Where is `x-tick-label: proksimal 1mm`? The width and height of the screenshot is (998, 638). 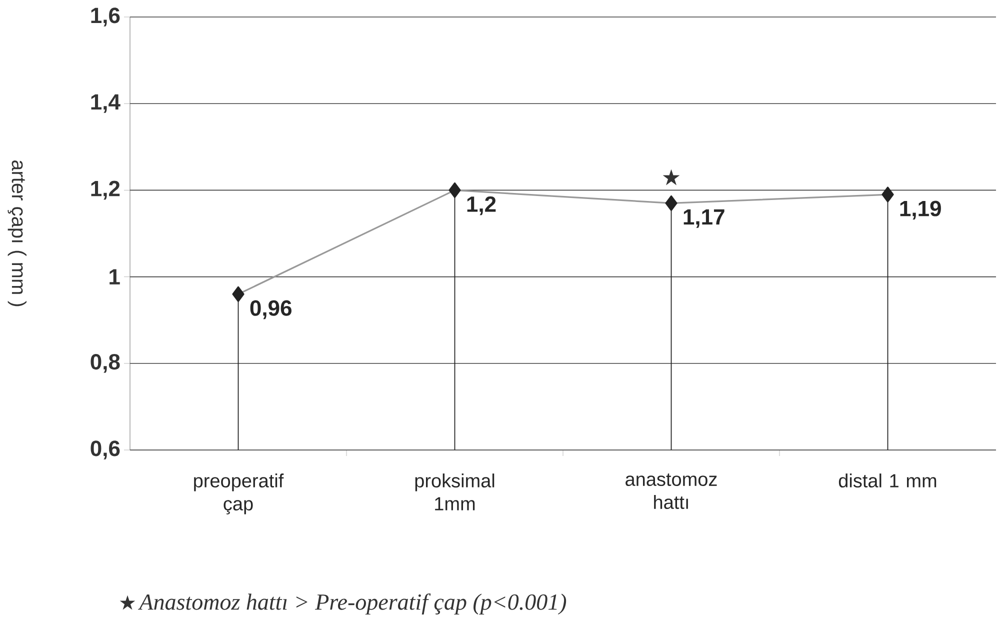
x-tick-label: proksimal 1mm is located at coordinates (454, 492).